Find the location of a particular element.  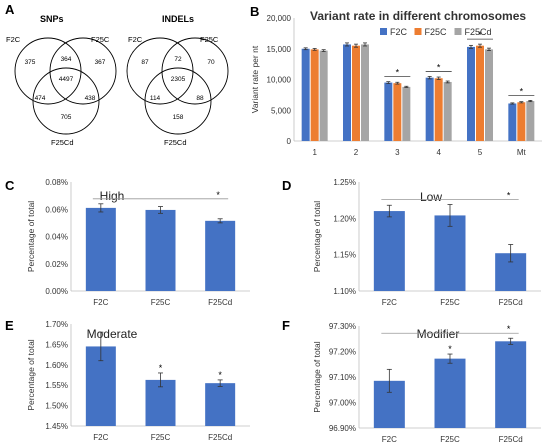

venn-title: SNPs is located at coordinates (52, 19).